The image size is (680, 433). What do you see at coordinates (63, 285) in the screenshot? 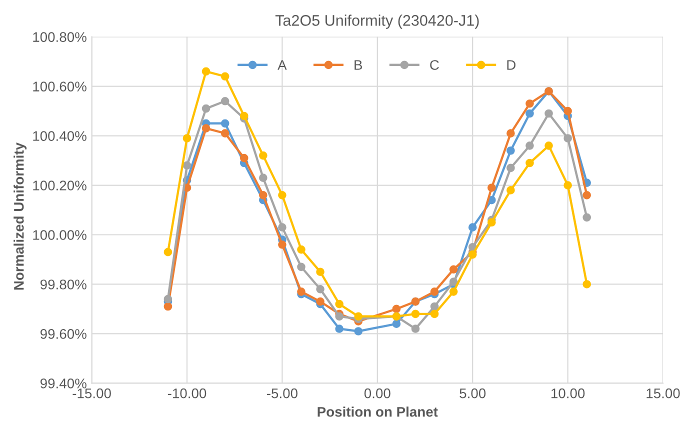
I see `y-tick-label: 99.80%` at bounding box center [63, 285].